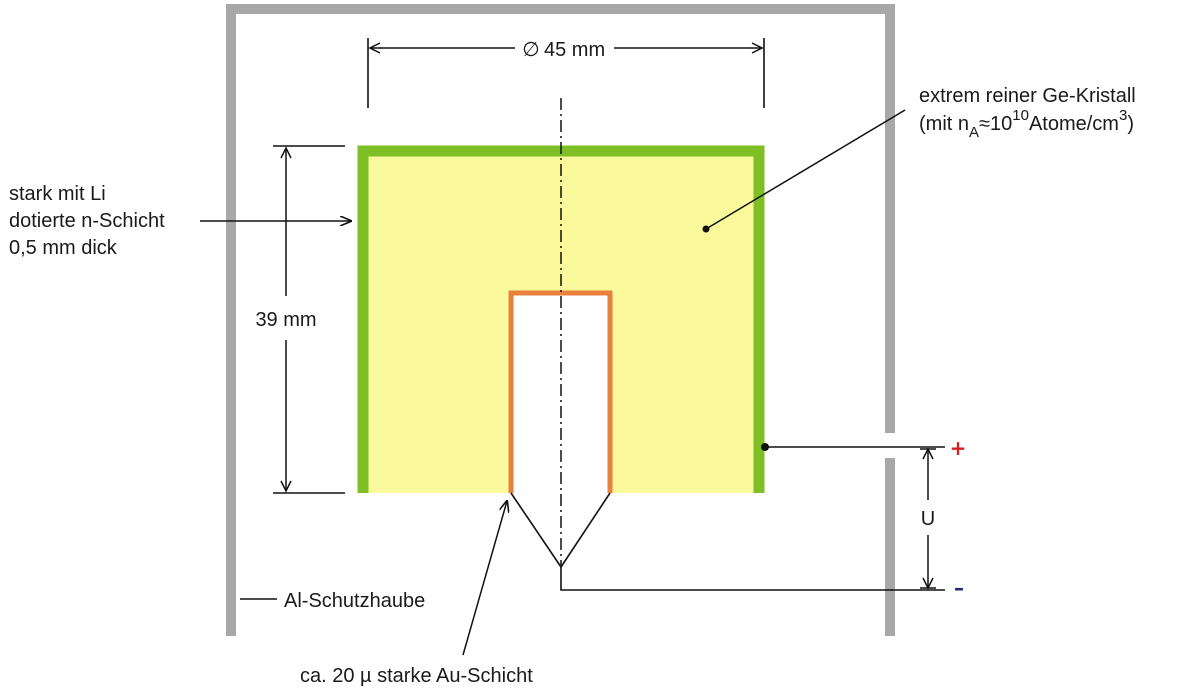  Describe the element at coordinates (484, 578) in the screenshot. I see `au-layer-arrow` at that location.